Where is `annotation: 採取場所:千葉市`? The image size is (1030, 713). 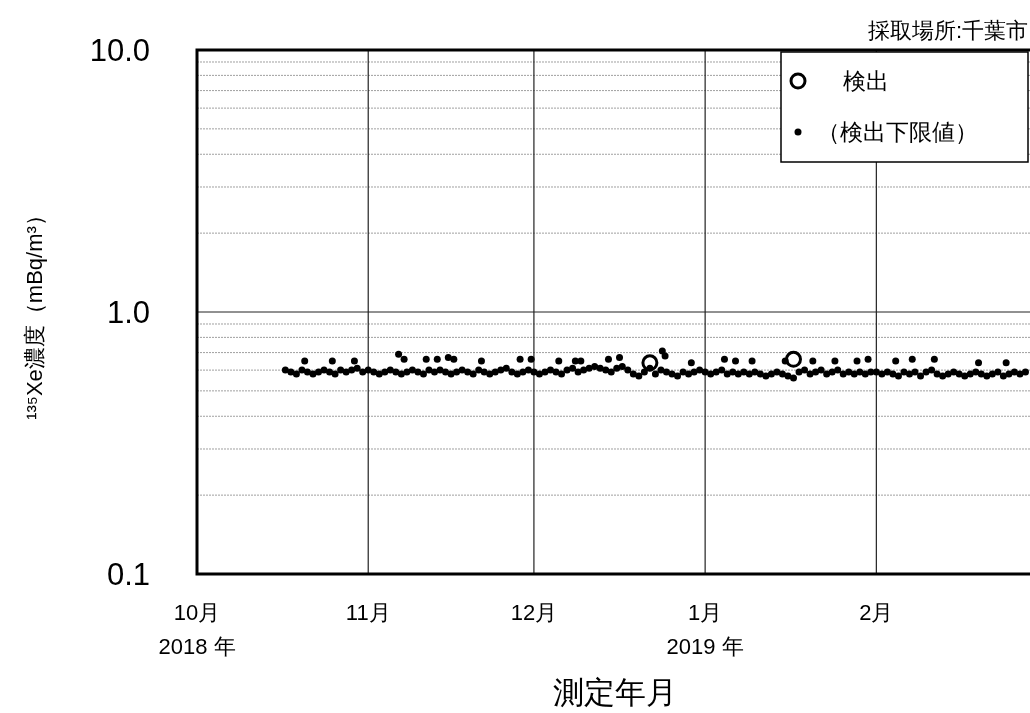 annotation: 採取場所:千葉市 is located at coordinates (947, 30).